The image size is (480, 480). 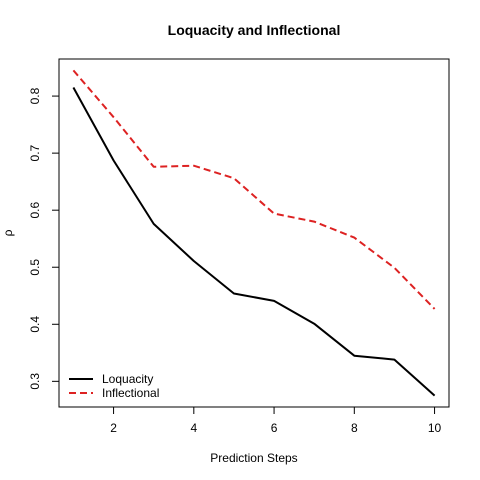 I want to click on y-tick-label: 0.5, so click(x=35, y=267).